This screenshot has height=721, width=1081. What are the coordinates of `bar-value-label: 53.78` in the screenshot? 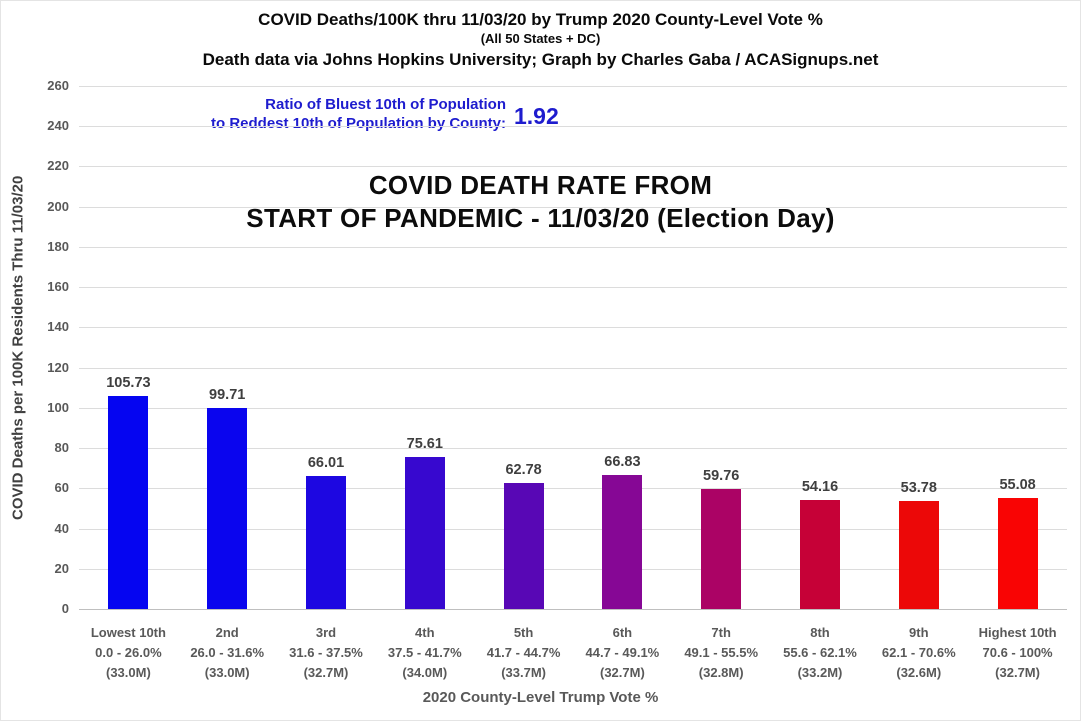 It's located at (918, 487).